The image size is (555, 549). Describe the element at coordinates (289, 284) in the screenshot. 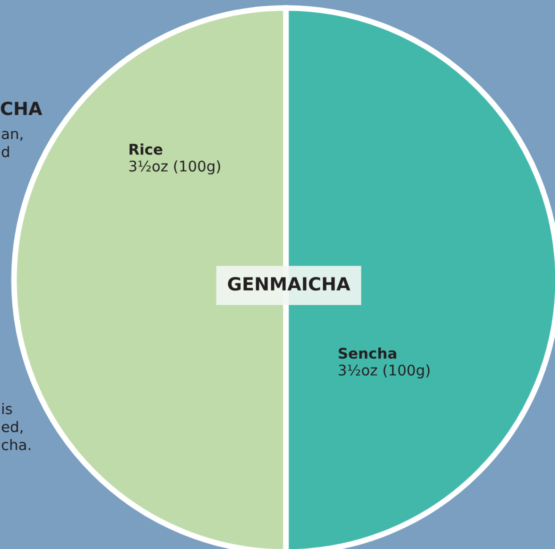

I see `text: GENMAICHA` at that location.